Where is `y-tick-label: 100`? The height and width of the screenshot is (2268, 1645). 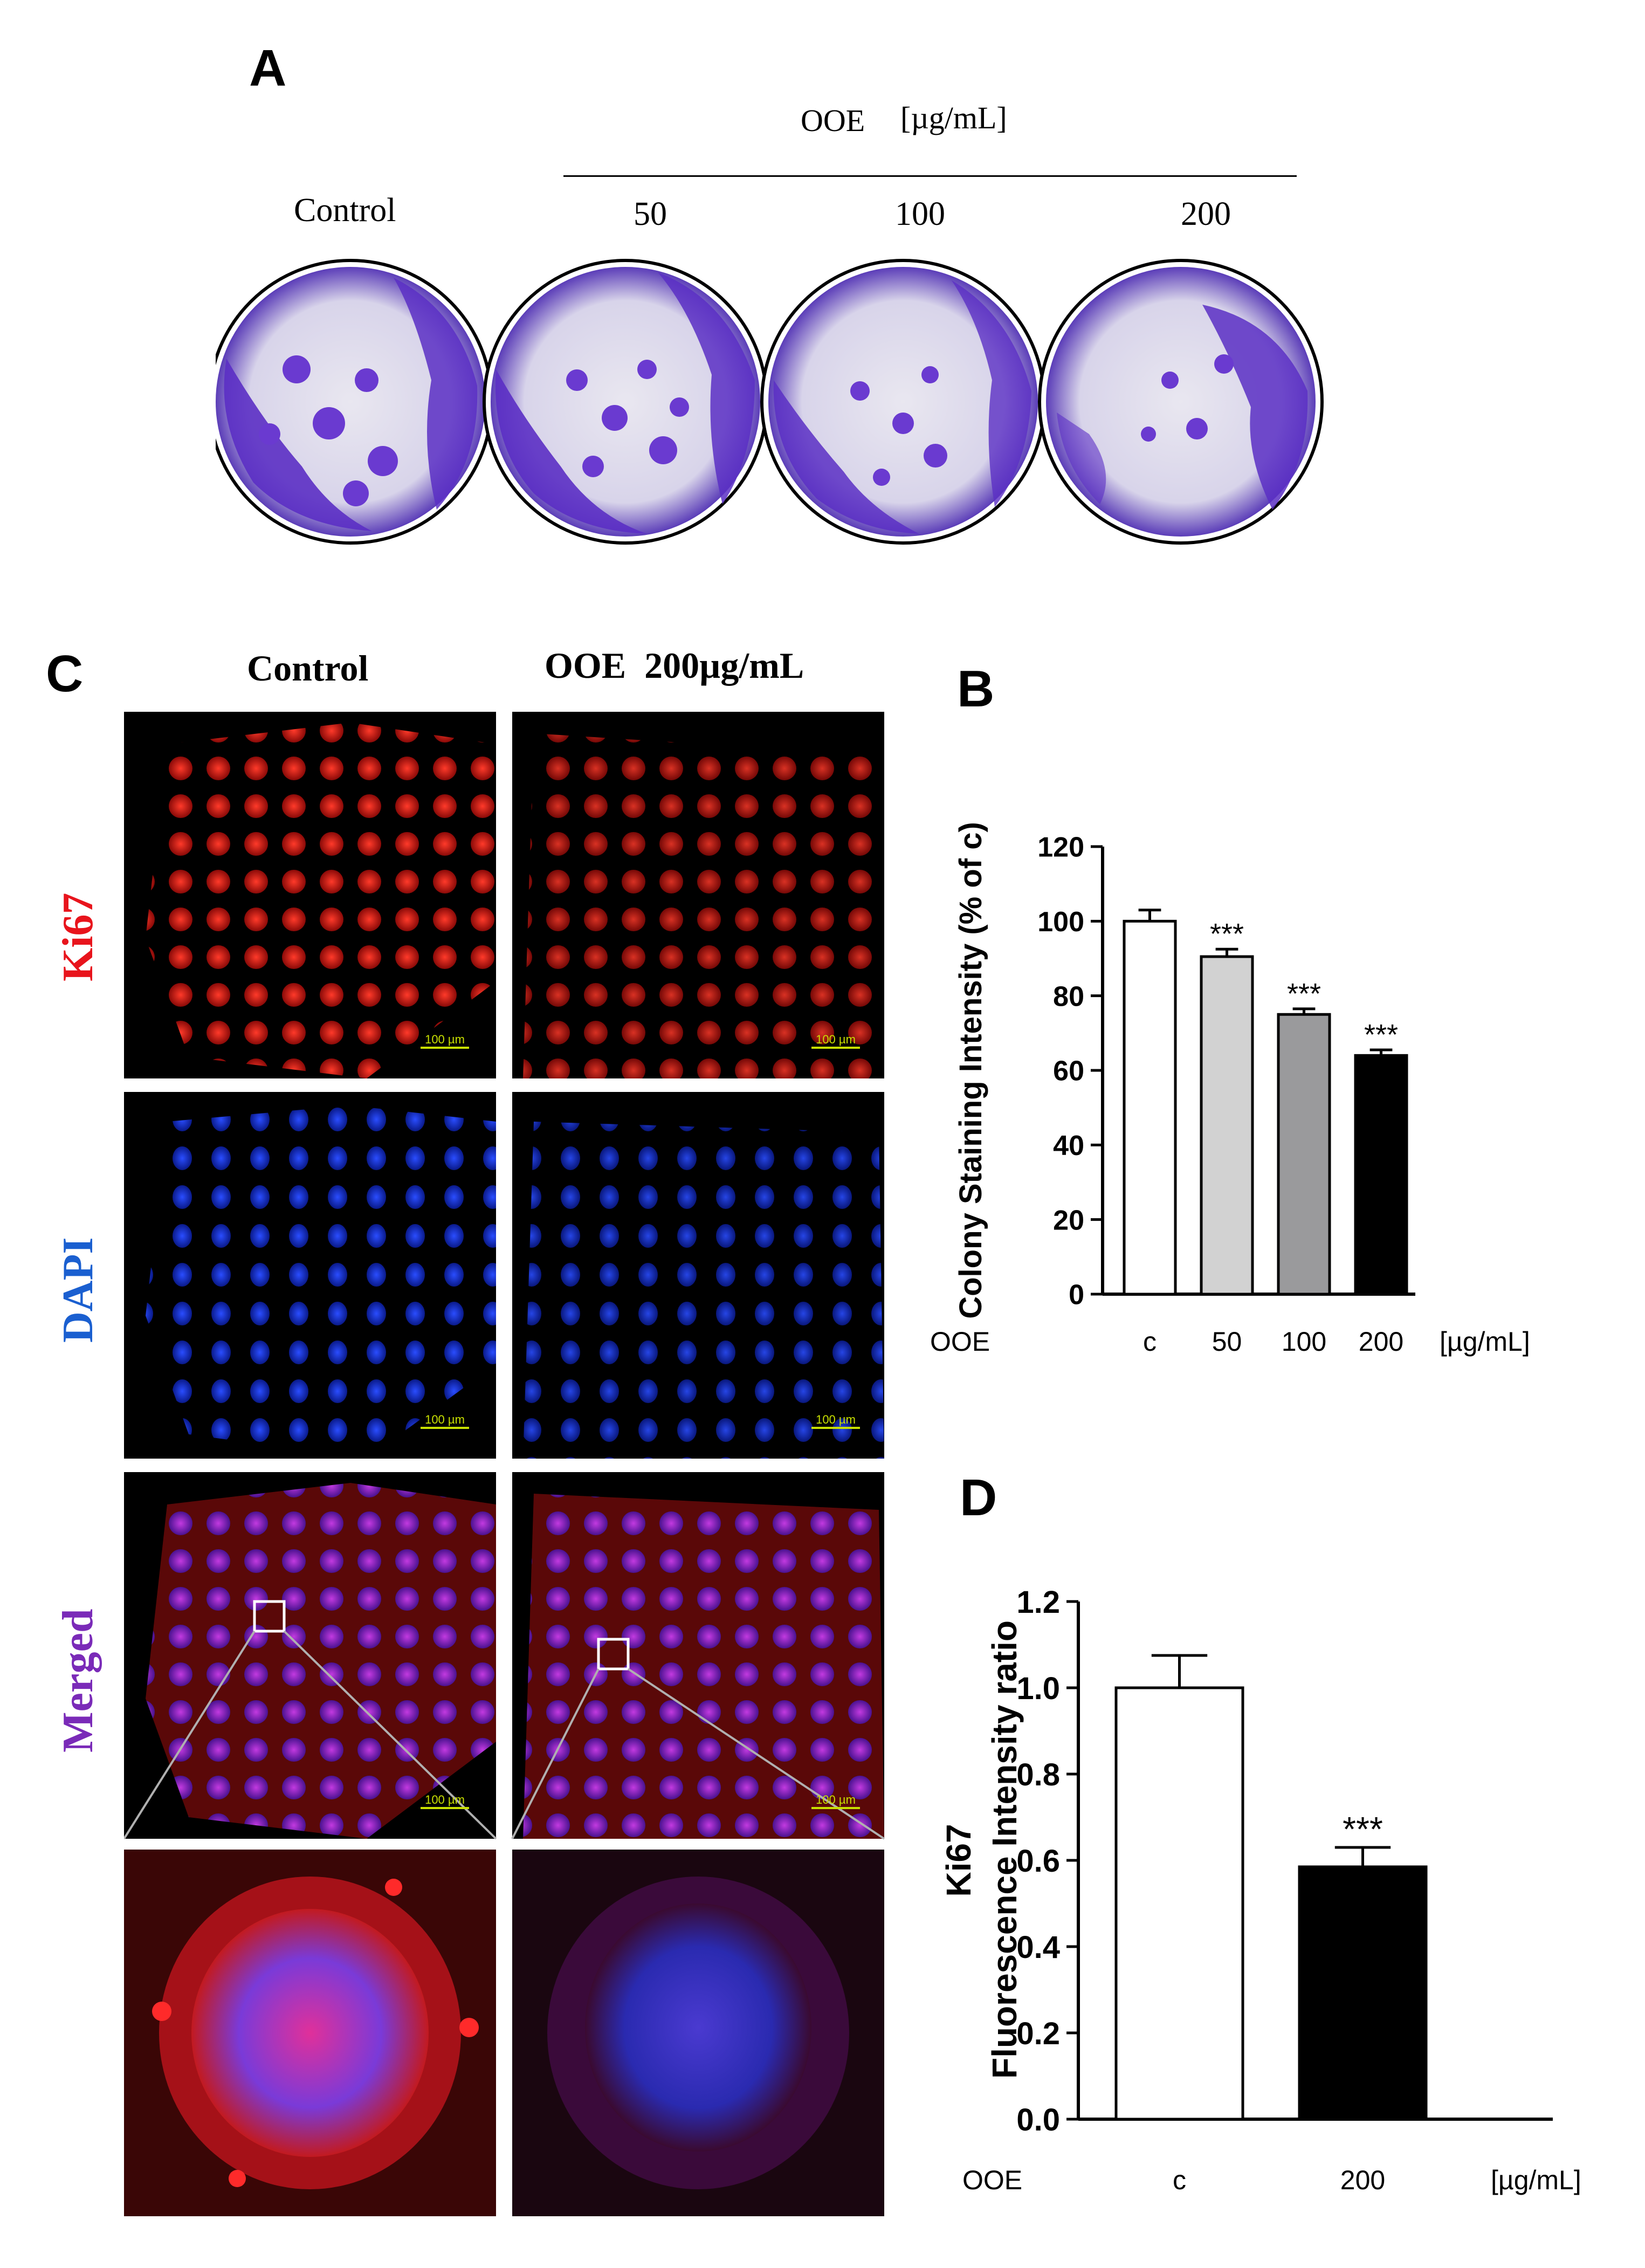 y-tick-label: 100 is located at coordinates (1061, 922).